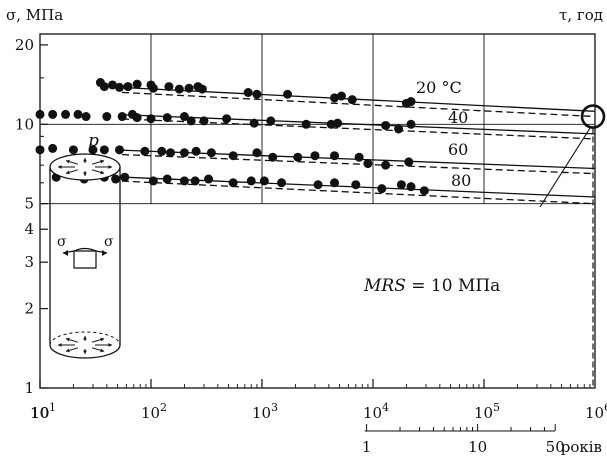 The image size is (607, 459). What do you see at coordinates (384, 286) in the screenshot?
I see `mrs-annotation-italic: MRS` at bounding box center [384, 286].